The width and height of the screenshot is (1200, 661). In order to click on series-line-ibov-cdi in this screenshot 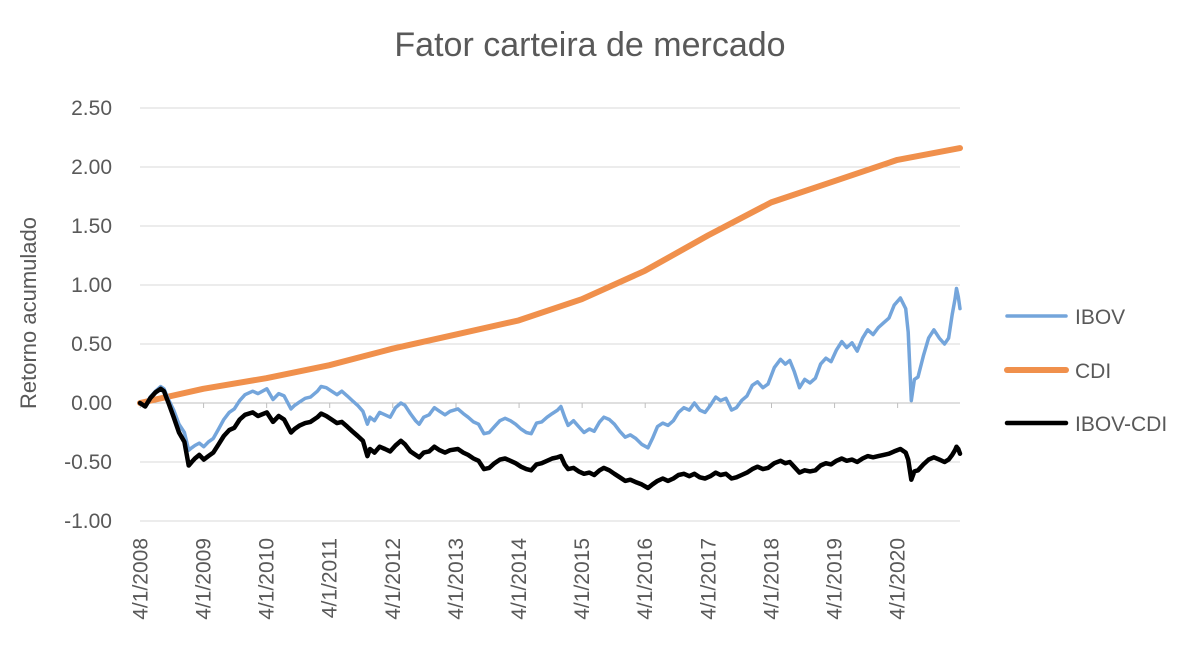, I will do `click(550, 438)`.